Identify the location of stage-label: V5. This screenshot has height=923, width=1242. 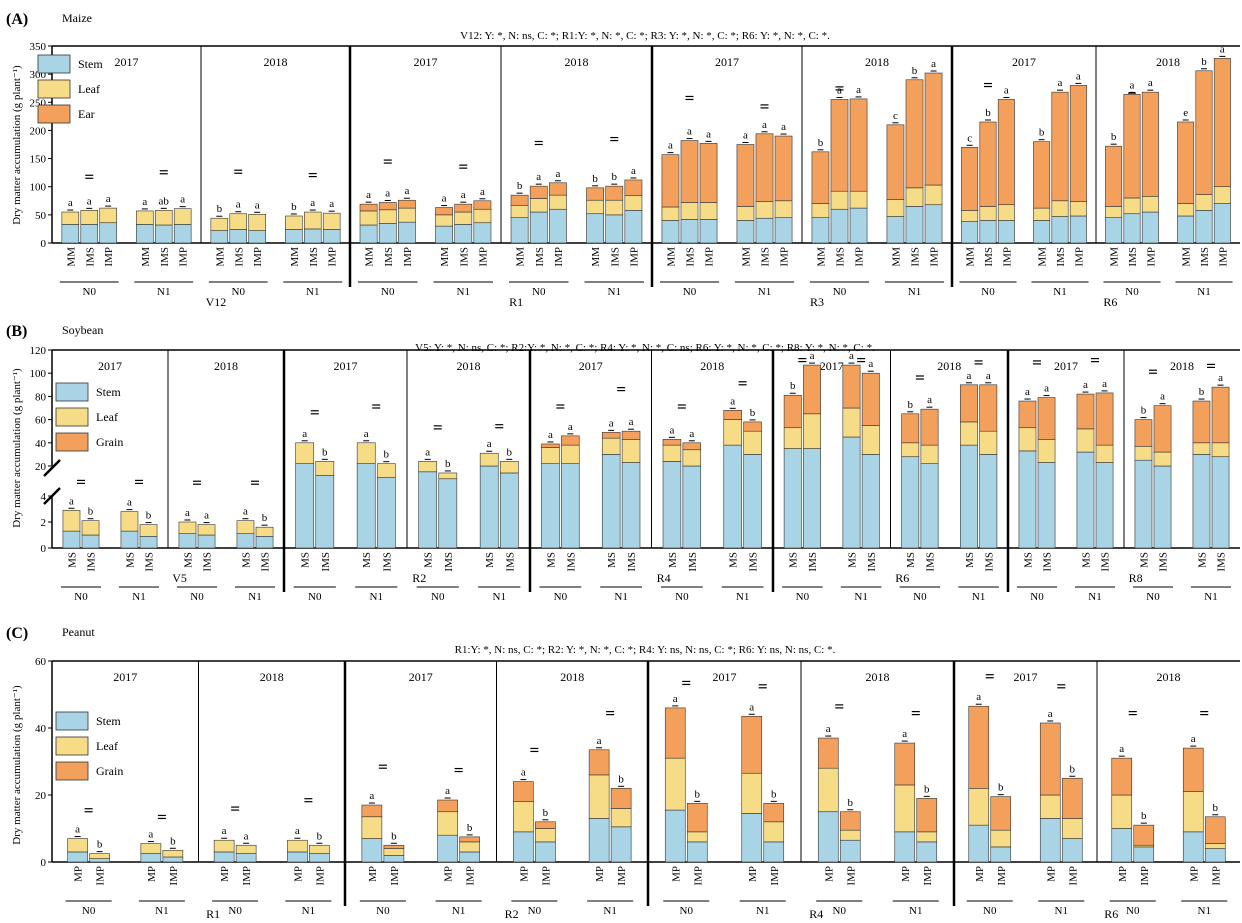
(179, 578).